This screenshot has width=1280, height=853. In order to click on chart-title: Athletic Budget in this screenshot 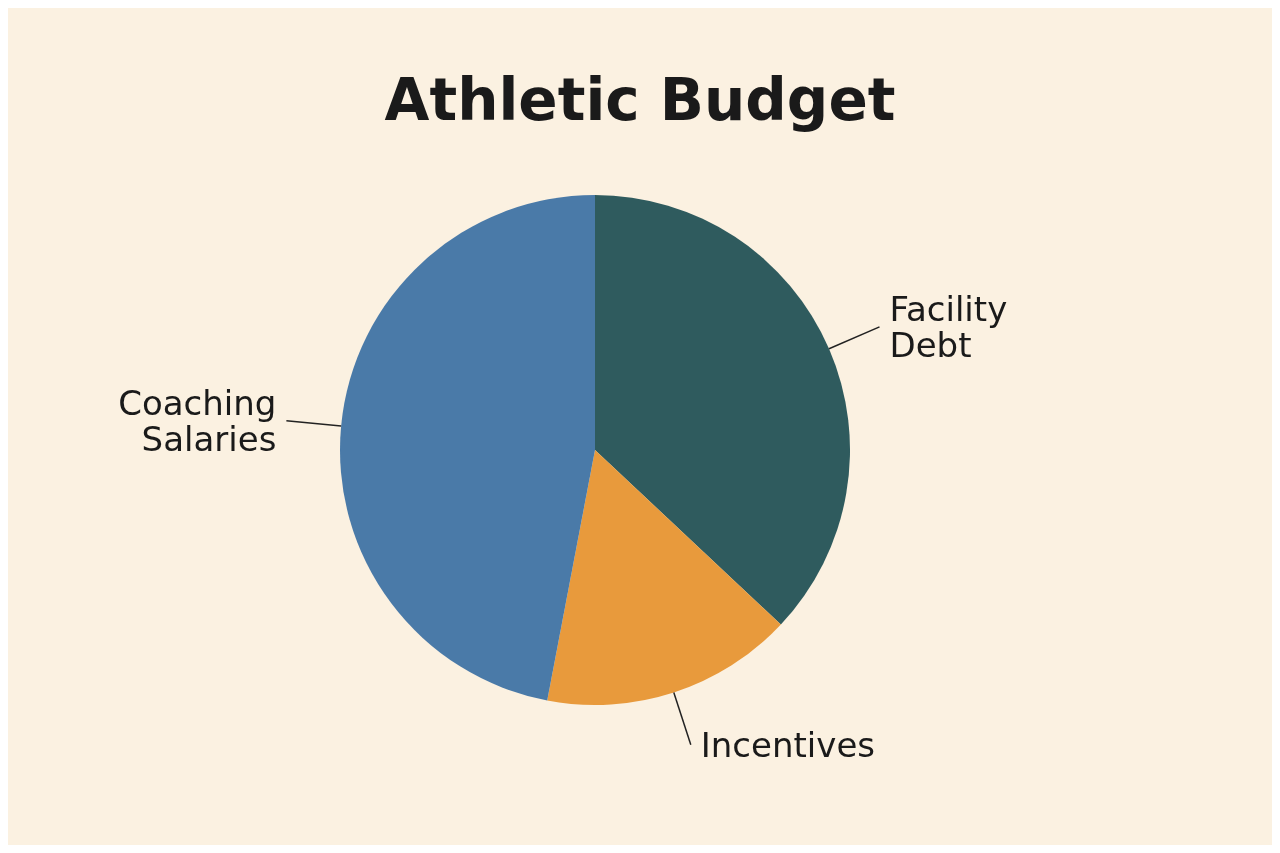, I will do `click(640, 100)`.